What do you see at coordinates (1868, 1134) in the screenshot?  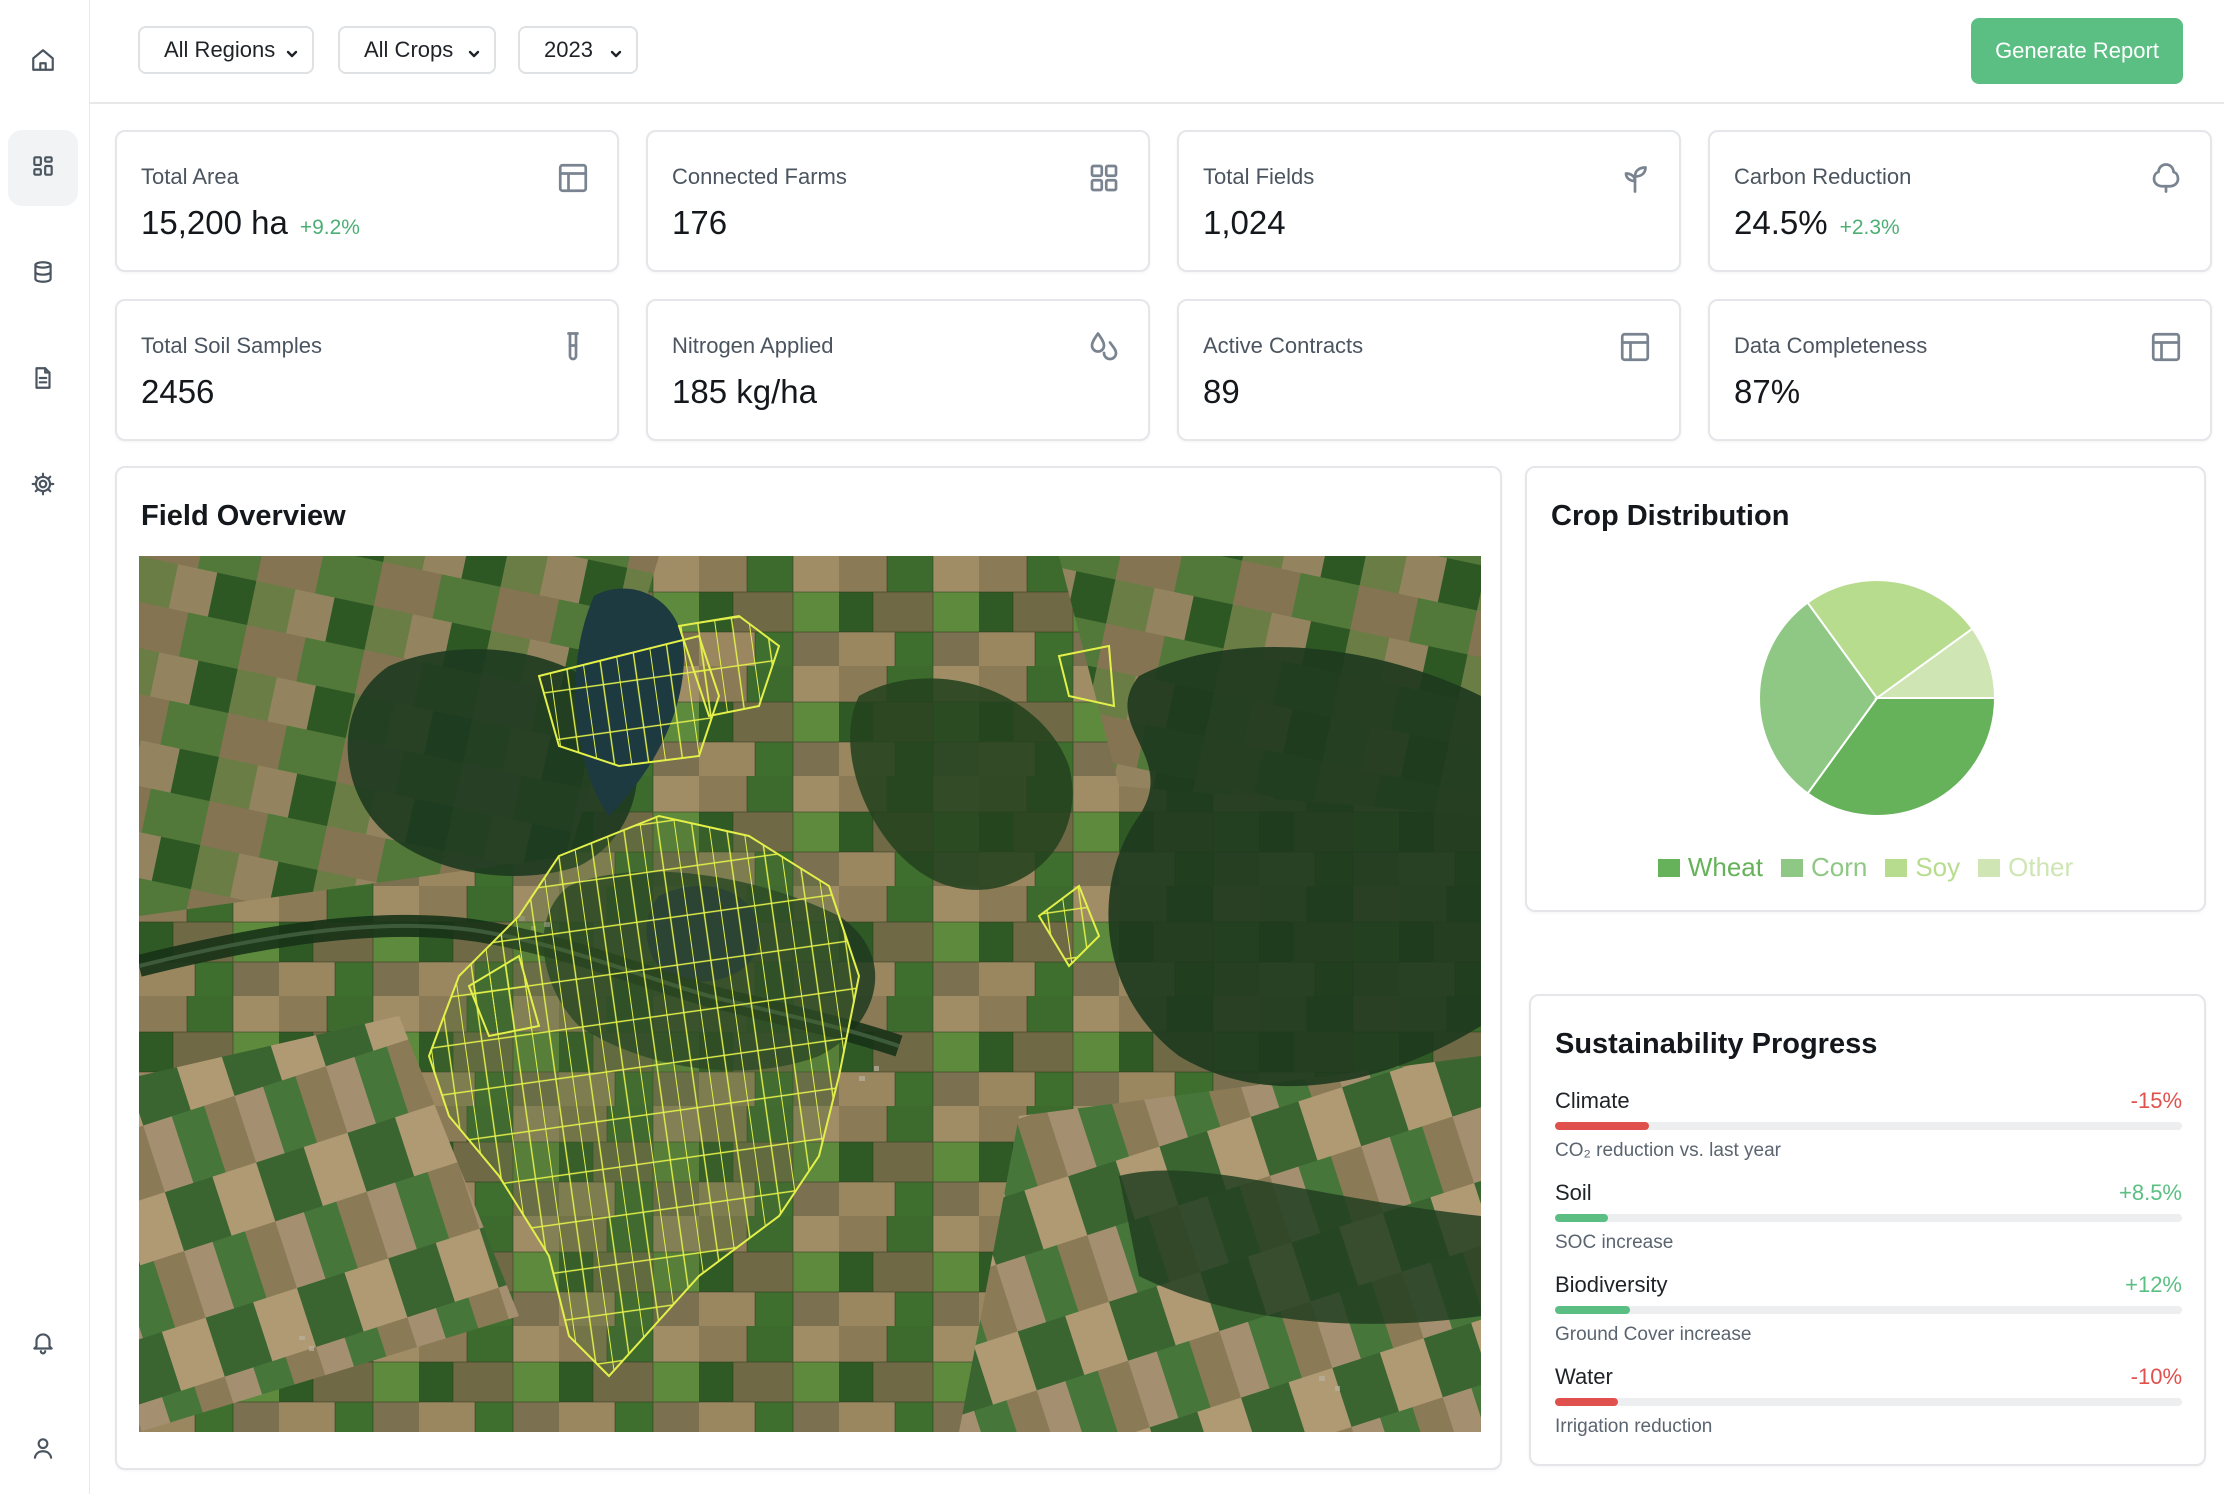 I see `metric-climate: Climate -15% CO₂ reduction vs. last year` at bounding box center [1868, 1134].